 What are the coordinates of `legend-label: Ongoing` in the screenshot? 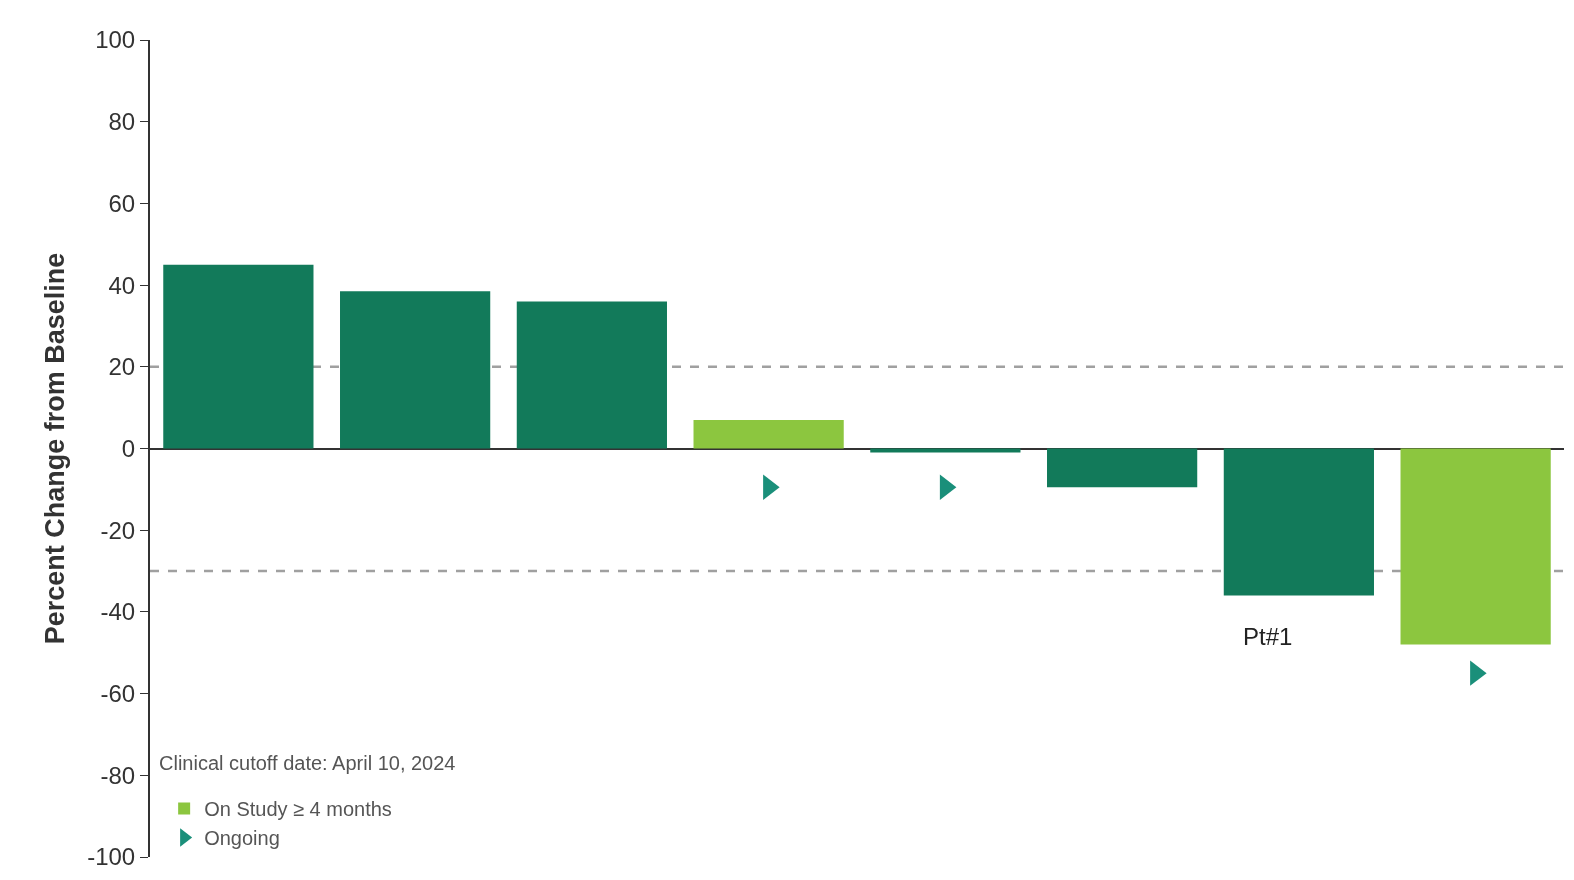 It's located at (242, 838).